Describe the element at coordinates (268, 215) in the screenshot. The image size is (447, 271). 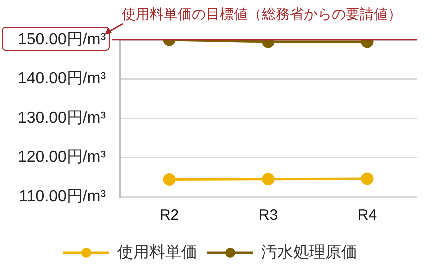
I see `x-tick-label: R3` at that location.